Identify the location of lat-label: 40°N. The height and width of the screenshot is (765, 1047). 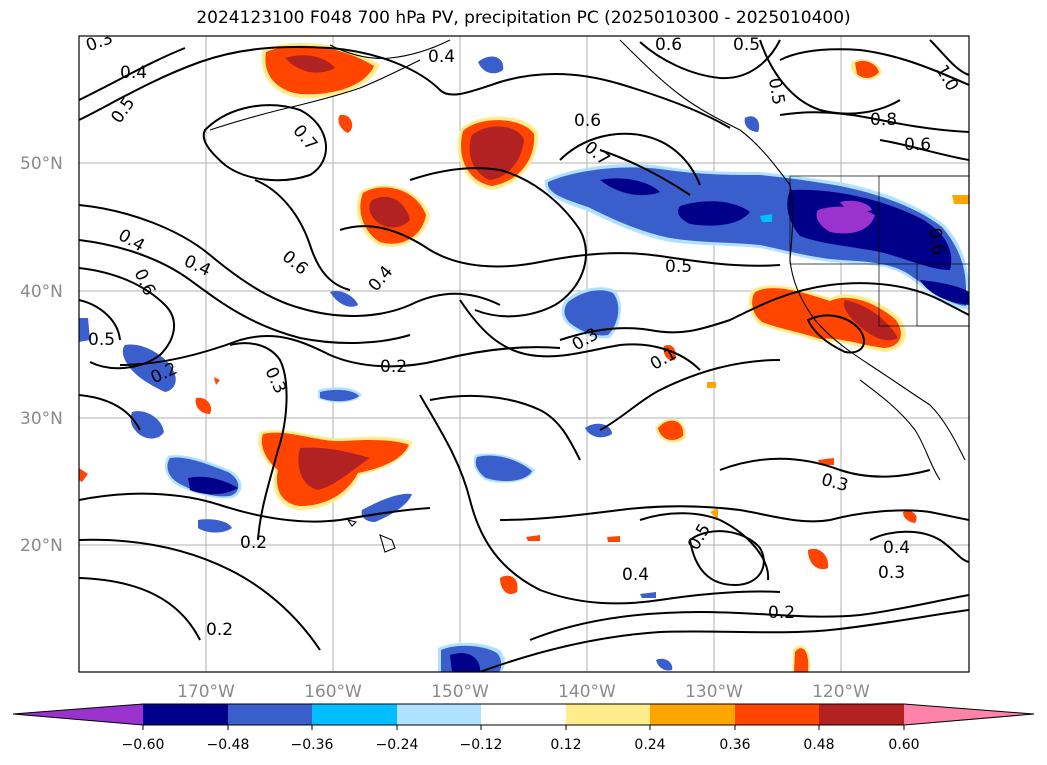
(41, 292).